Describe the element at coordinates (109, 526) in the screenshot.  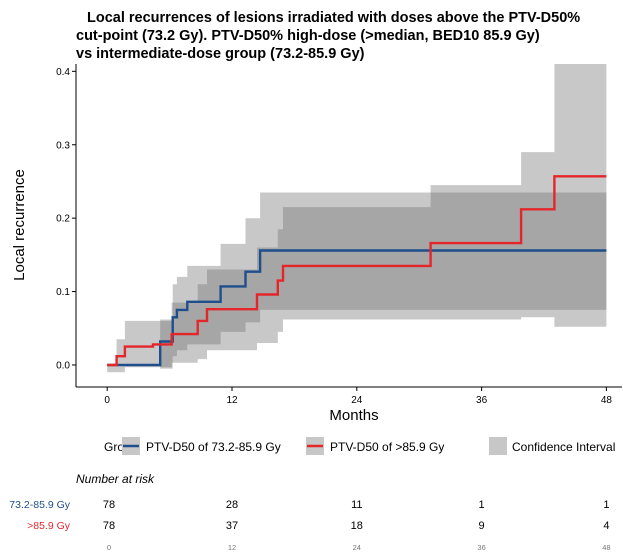
I see `risk-count-85-9-gy-0: 78` at that location.